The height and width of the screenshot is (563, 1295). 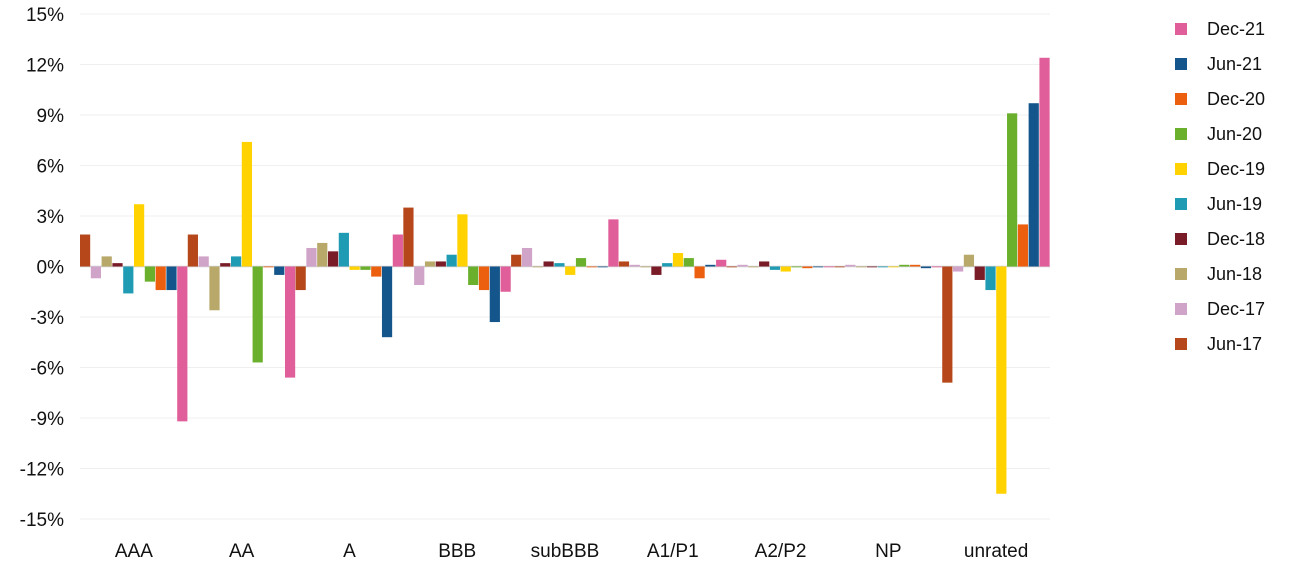 I want to click on bar-dec-19-a, so click(x=354, y=268).